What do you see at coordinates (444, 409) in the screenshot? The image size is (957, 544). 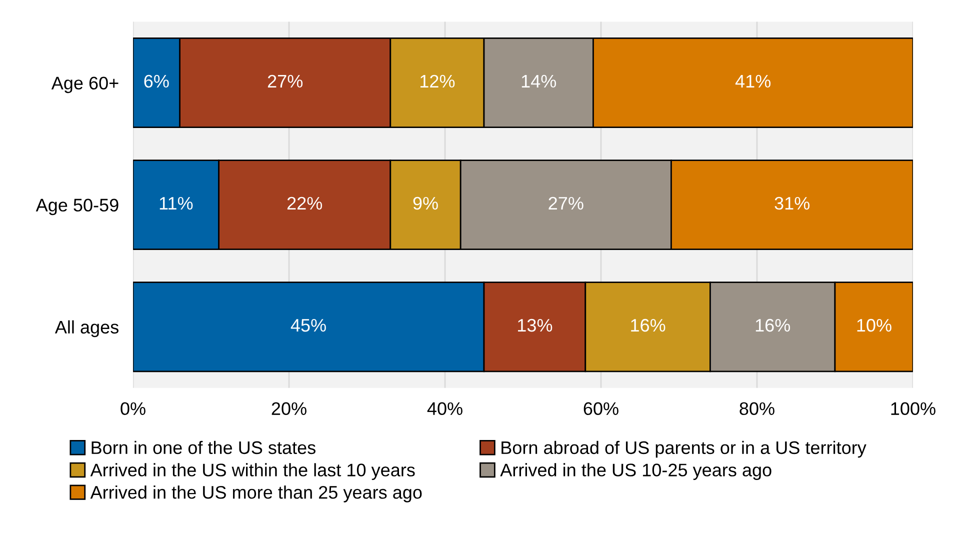 I see `x-tick-label: 40%` at bounding box center [444, 409].